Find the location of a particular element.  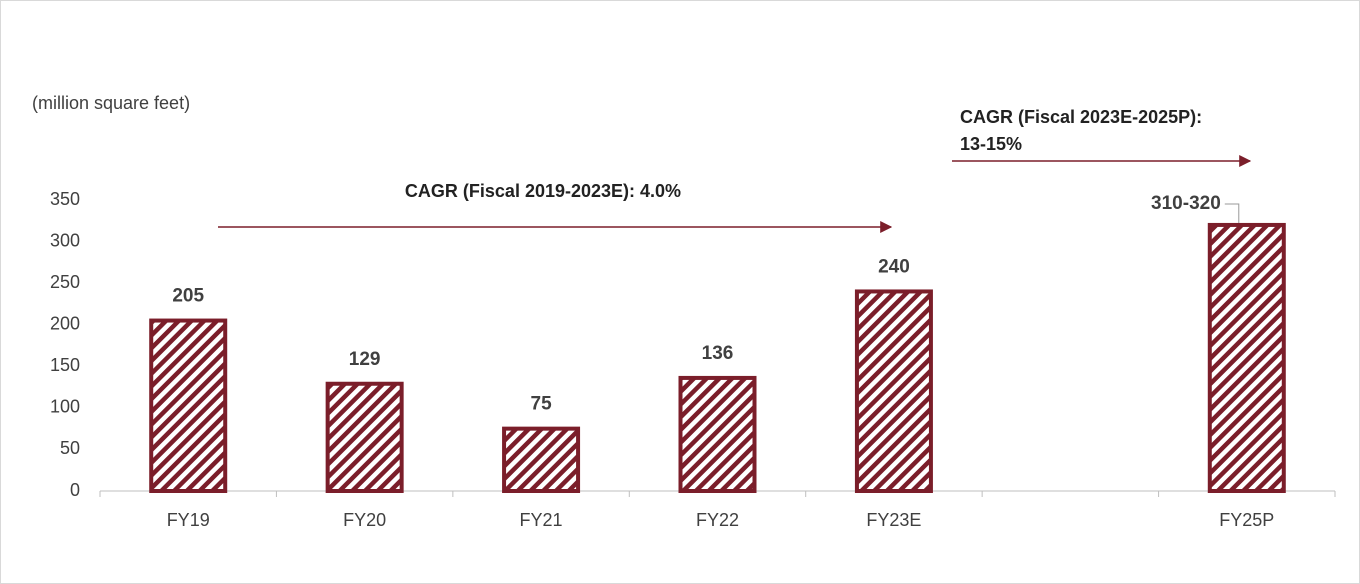

y-tick-label: 100 is located at coordinates (65, 407).